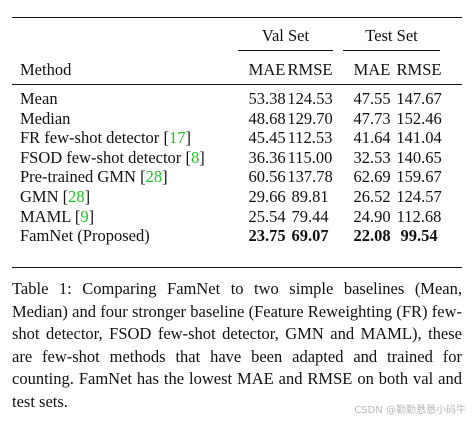 Image resolution: width=474 pixels, height=424 pixels. I want to click on value-cell: 141.04, so click(419, 138).